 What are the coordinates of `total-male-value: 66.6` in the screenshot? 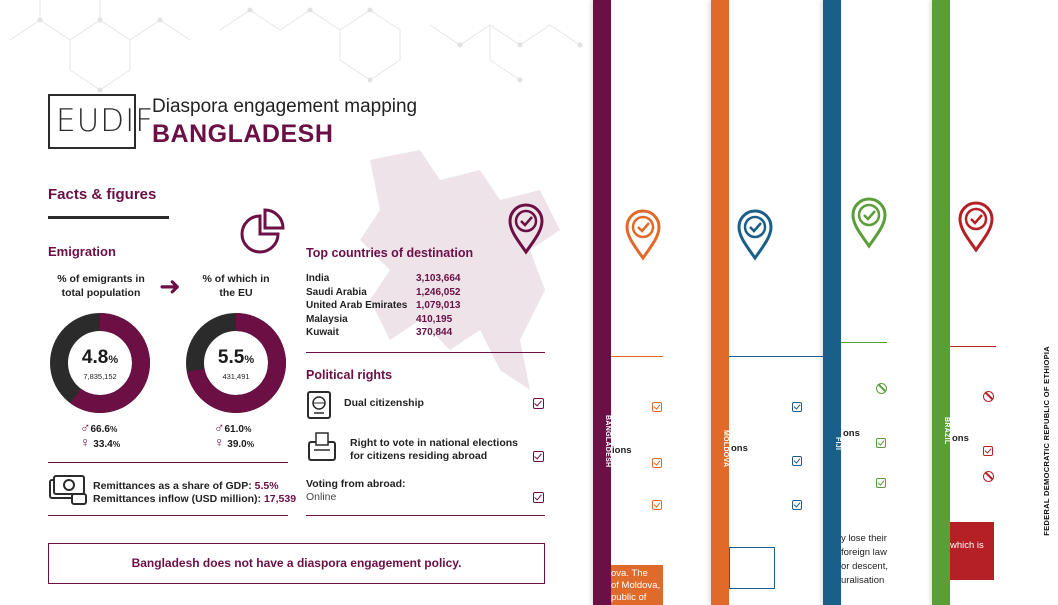 It's located at (100, 429).